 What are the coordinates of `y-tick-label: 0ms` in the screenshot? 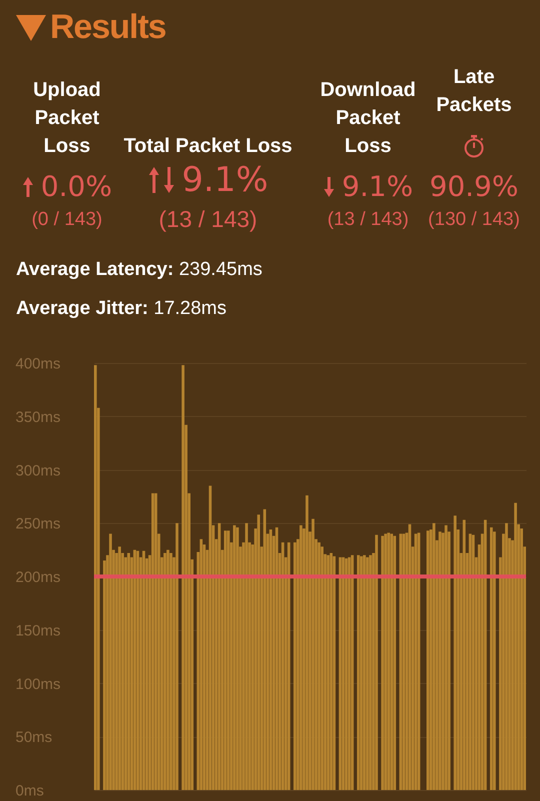 It's located at (30, 791).